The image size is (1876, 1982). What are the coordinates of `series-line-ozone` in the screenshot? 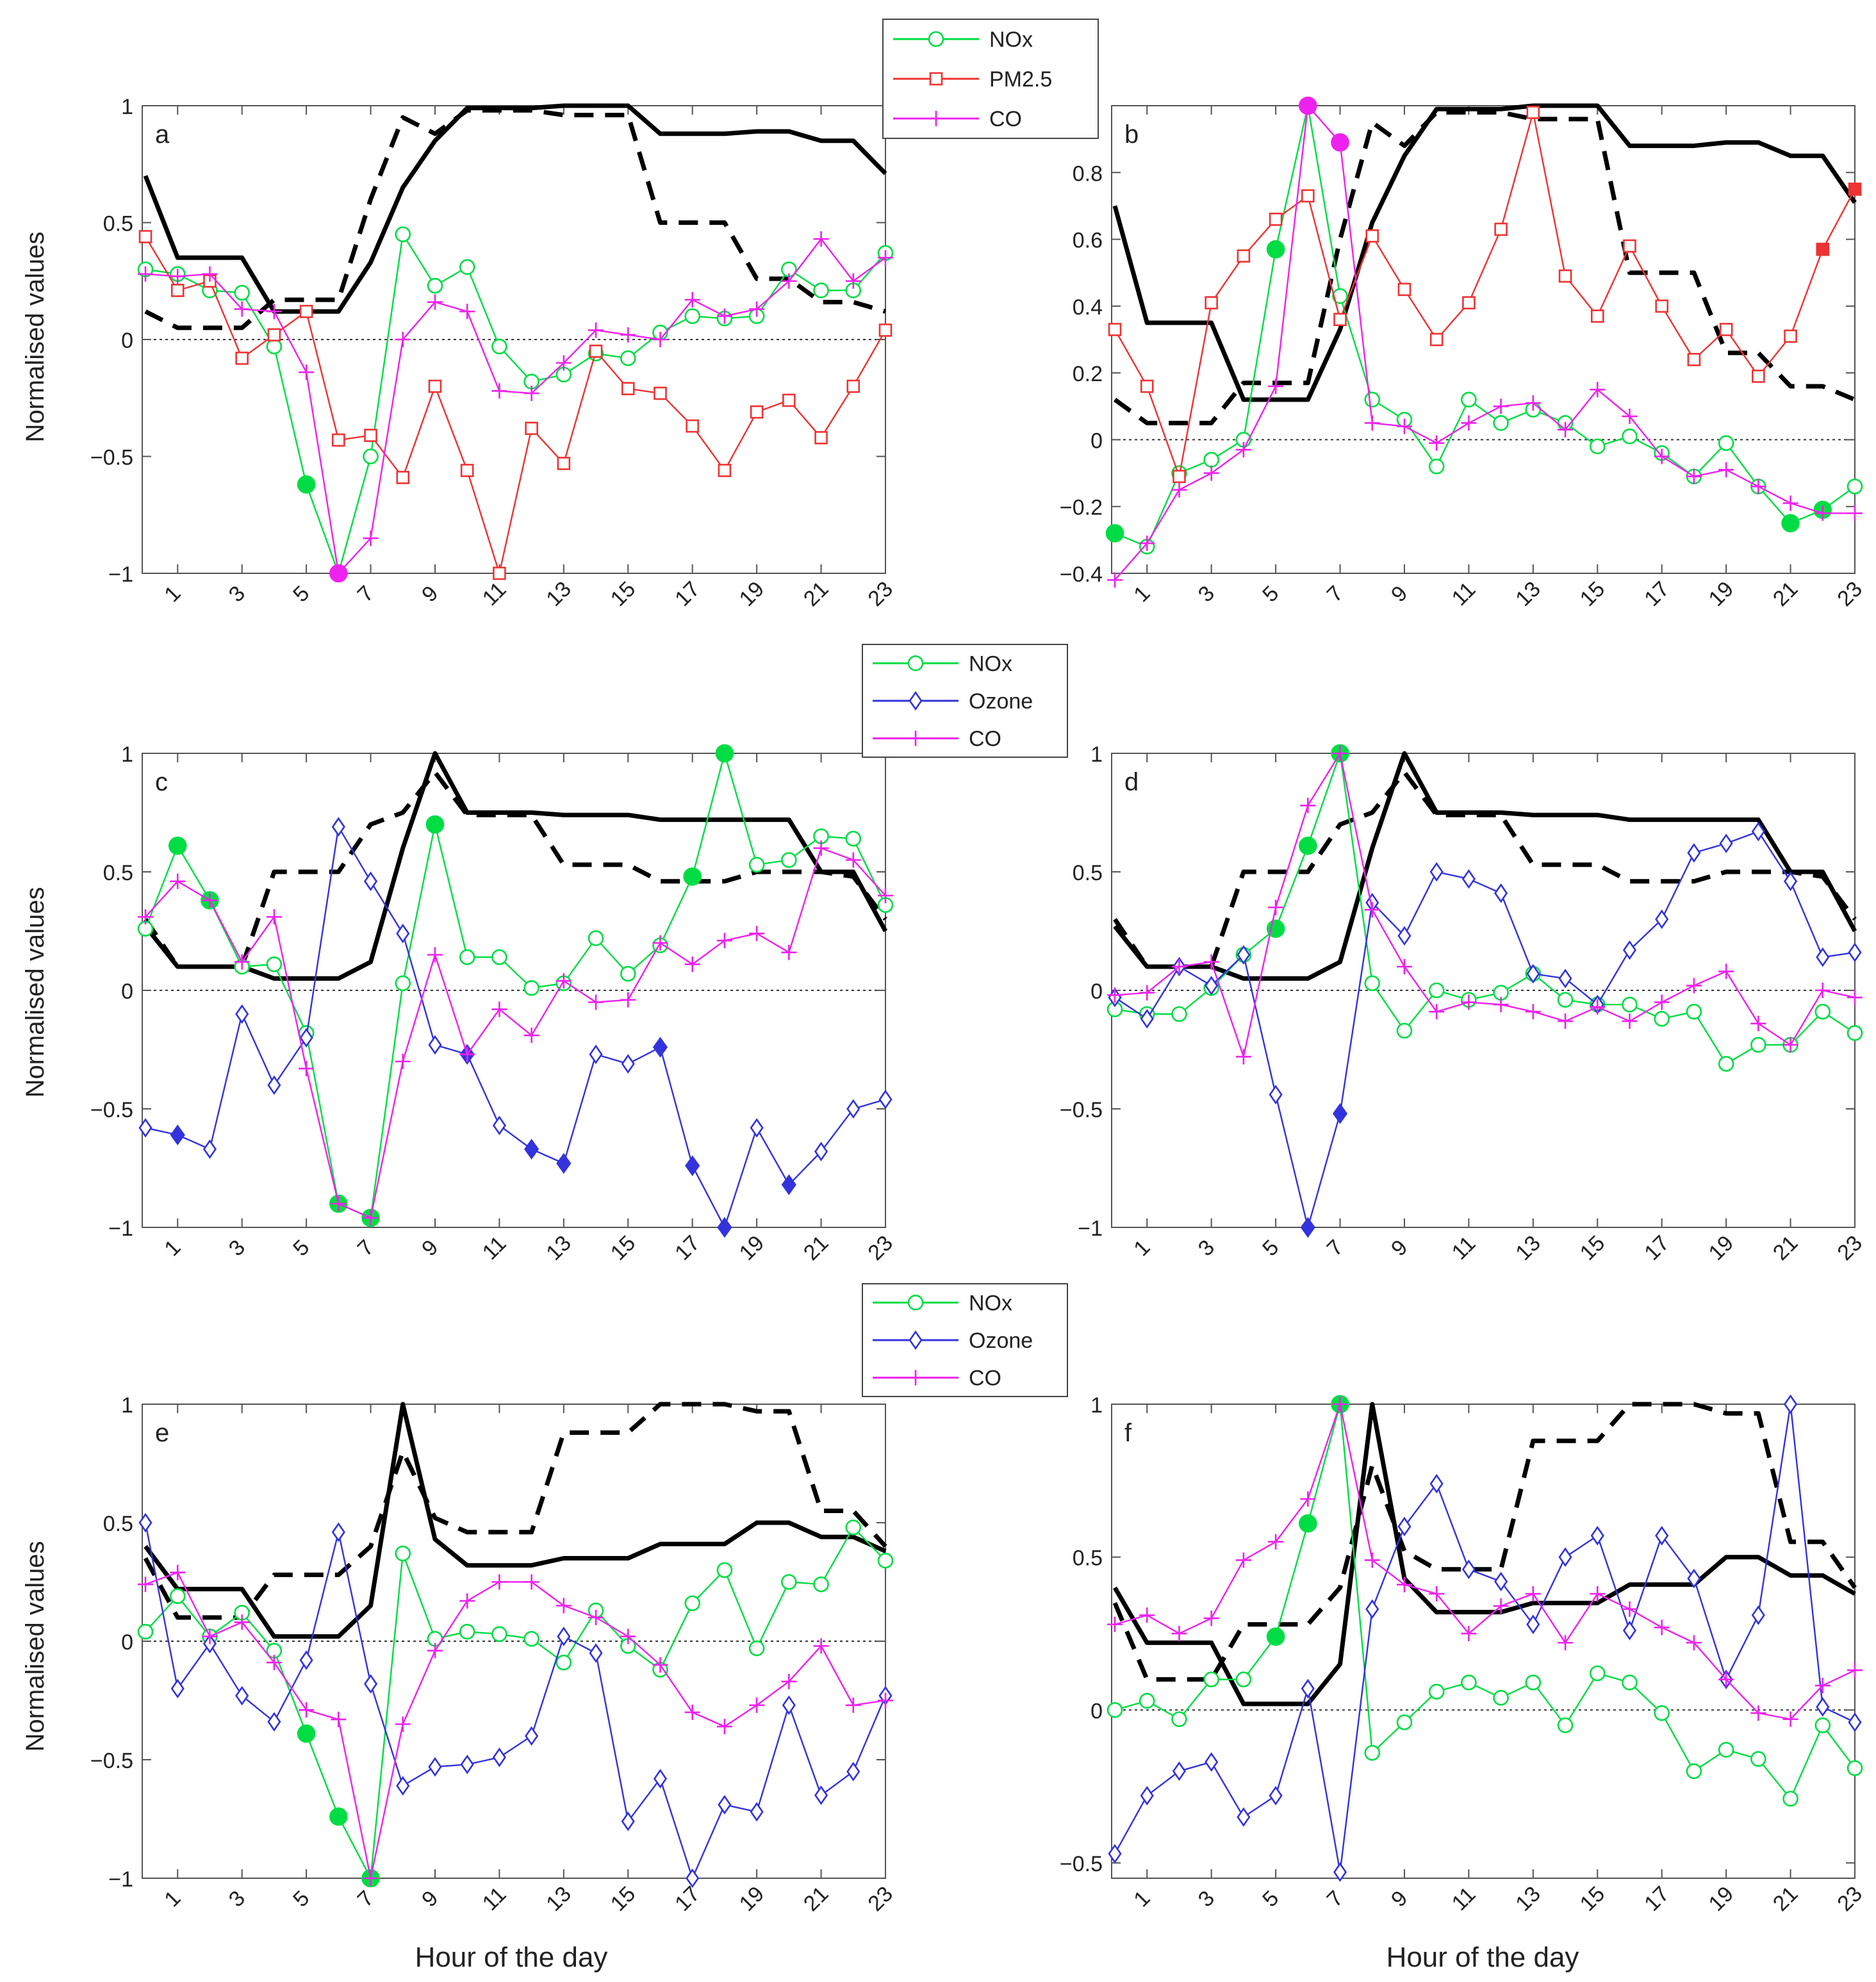 It's located at (515, 1027).